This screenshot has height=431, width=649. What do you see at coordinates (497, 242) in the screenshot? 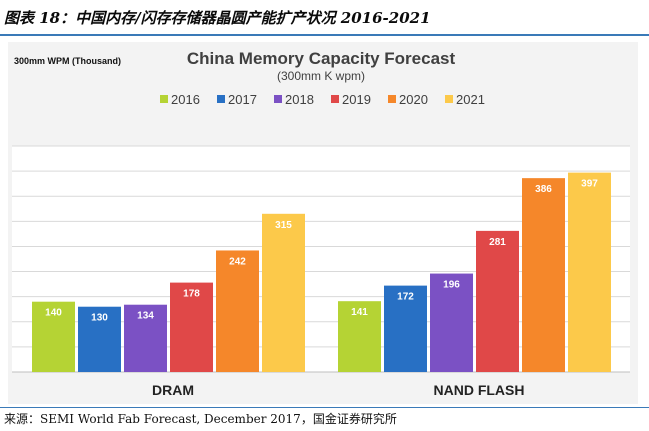
I see `value-label: 281` at bounding box center [497, 242].